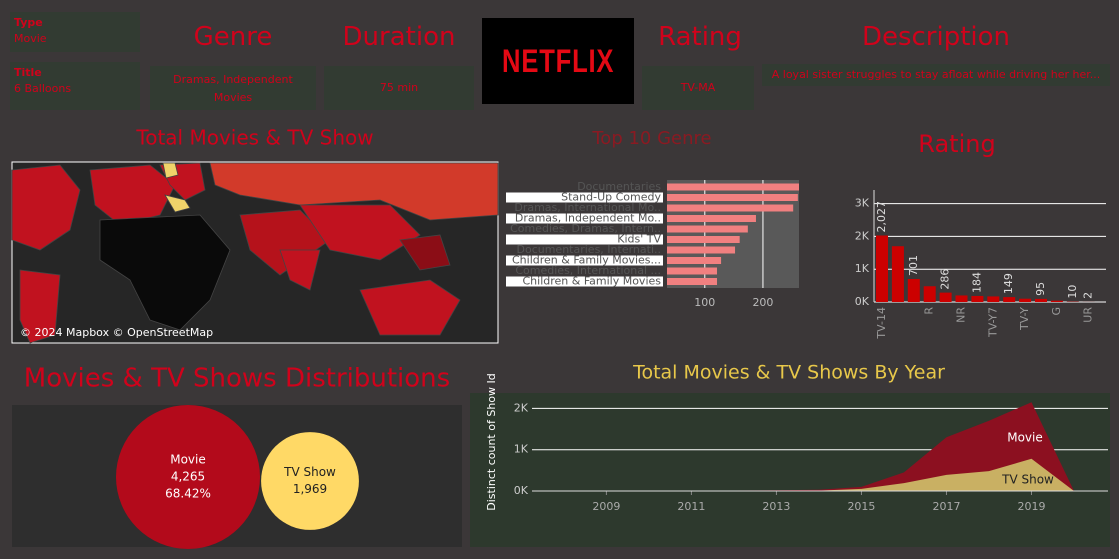 Image resolution: width=1119 pixels, height=559 pixels. I want to click on netflix-logo: NETFLIX, so click(558, 61).